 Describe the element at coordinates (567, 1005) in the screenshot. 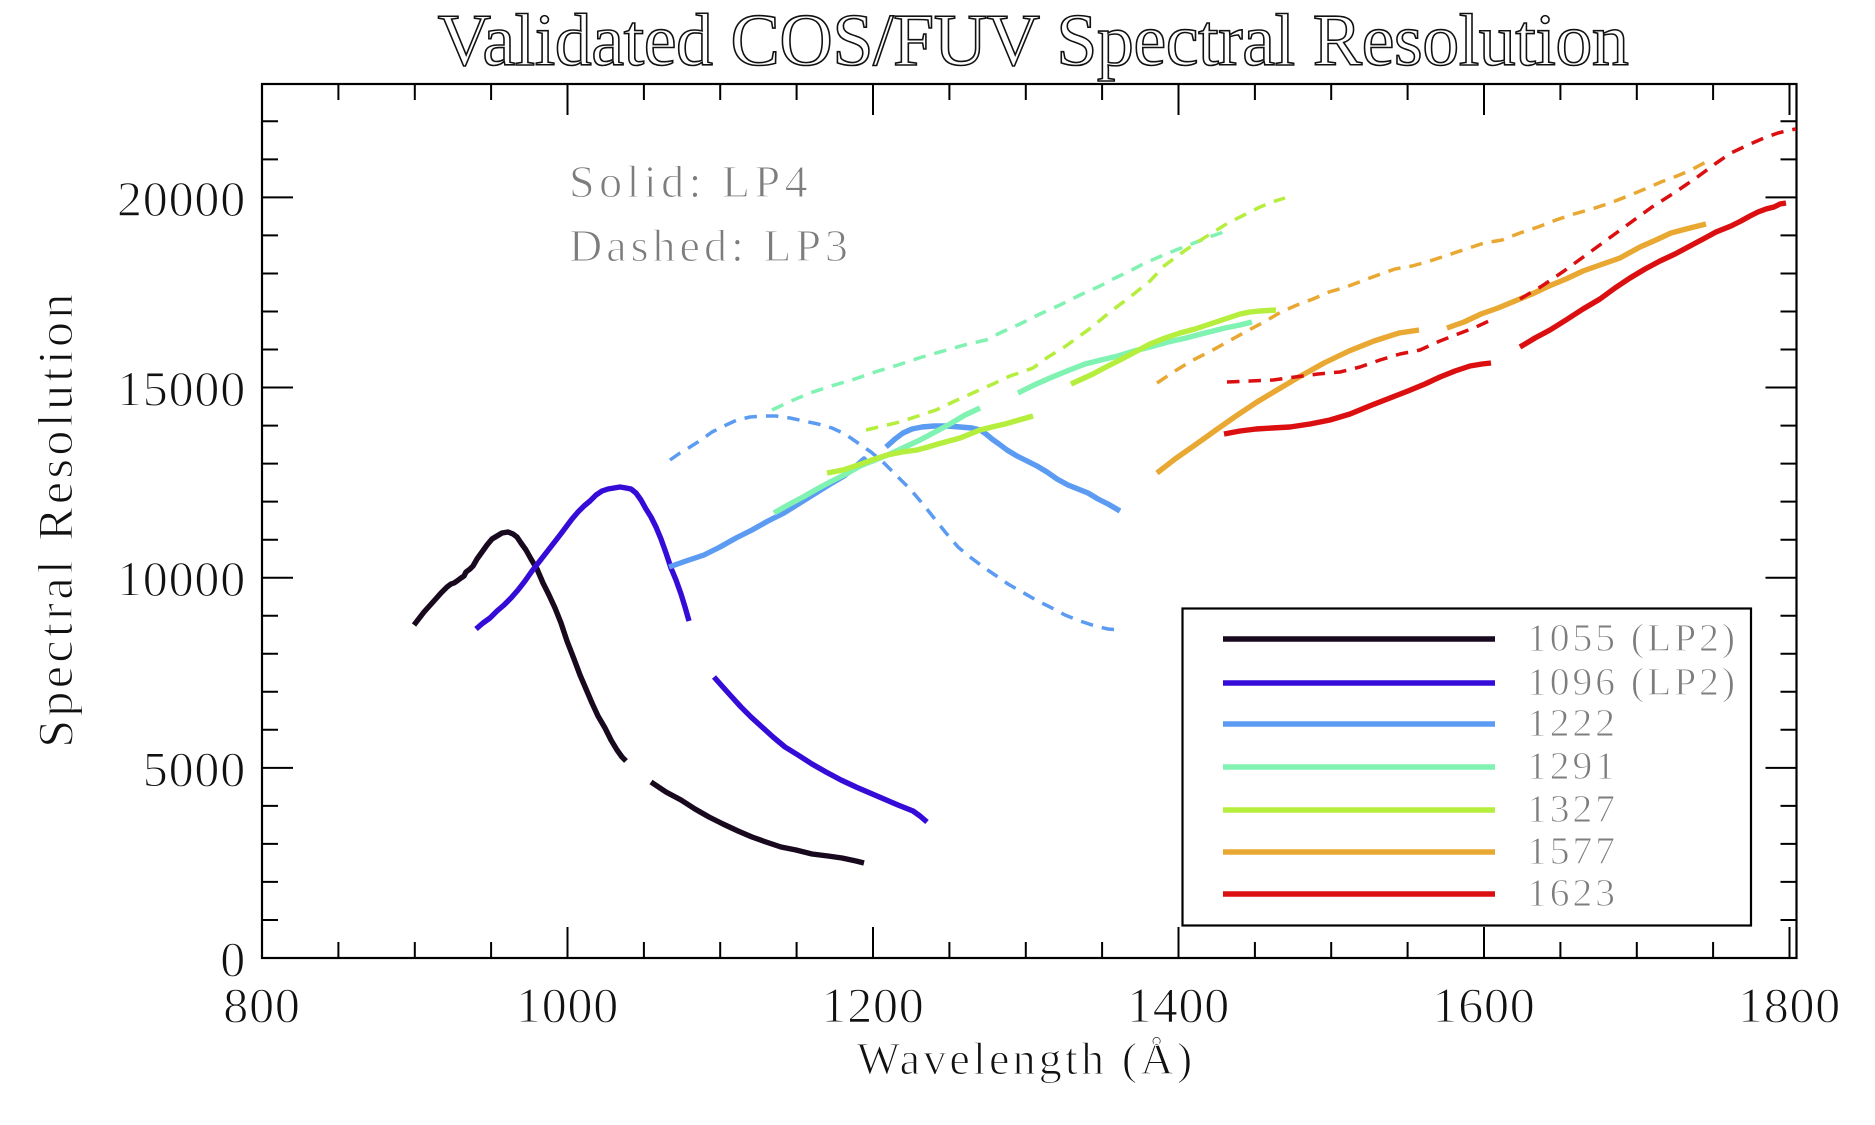

I see `svg-text: 1000` at that location.